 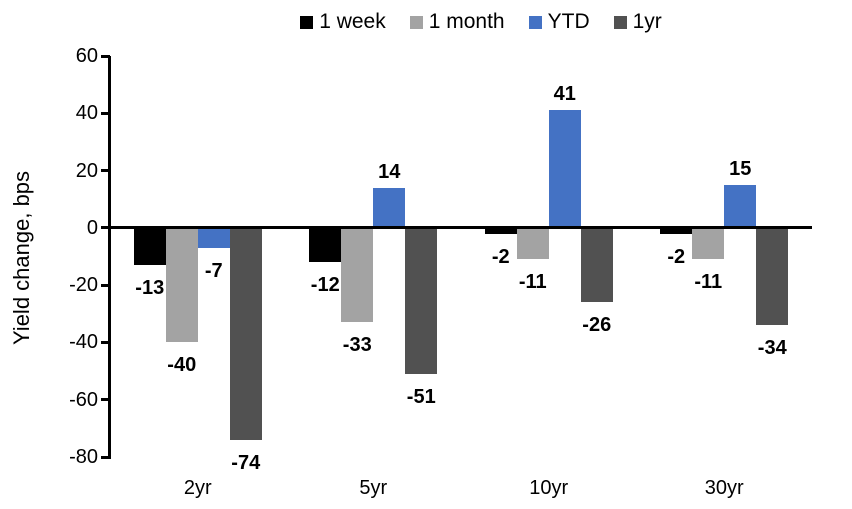 What do you see at coordinates (389, 171) in the screenshot?
I see `bar-data-label: 14` at bounding box center [389, 171].